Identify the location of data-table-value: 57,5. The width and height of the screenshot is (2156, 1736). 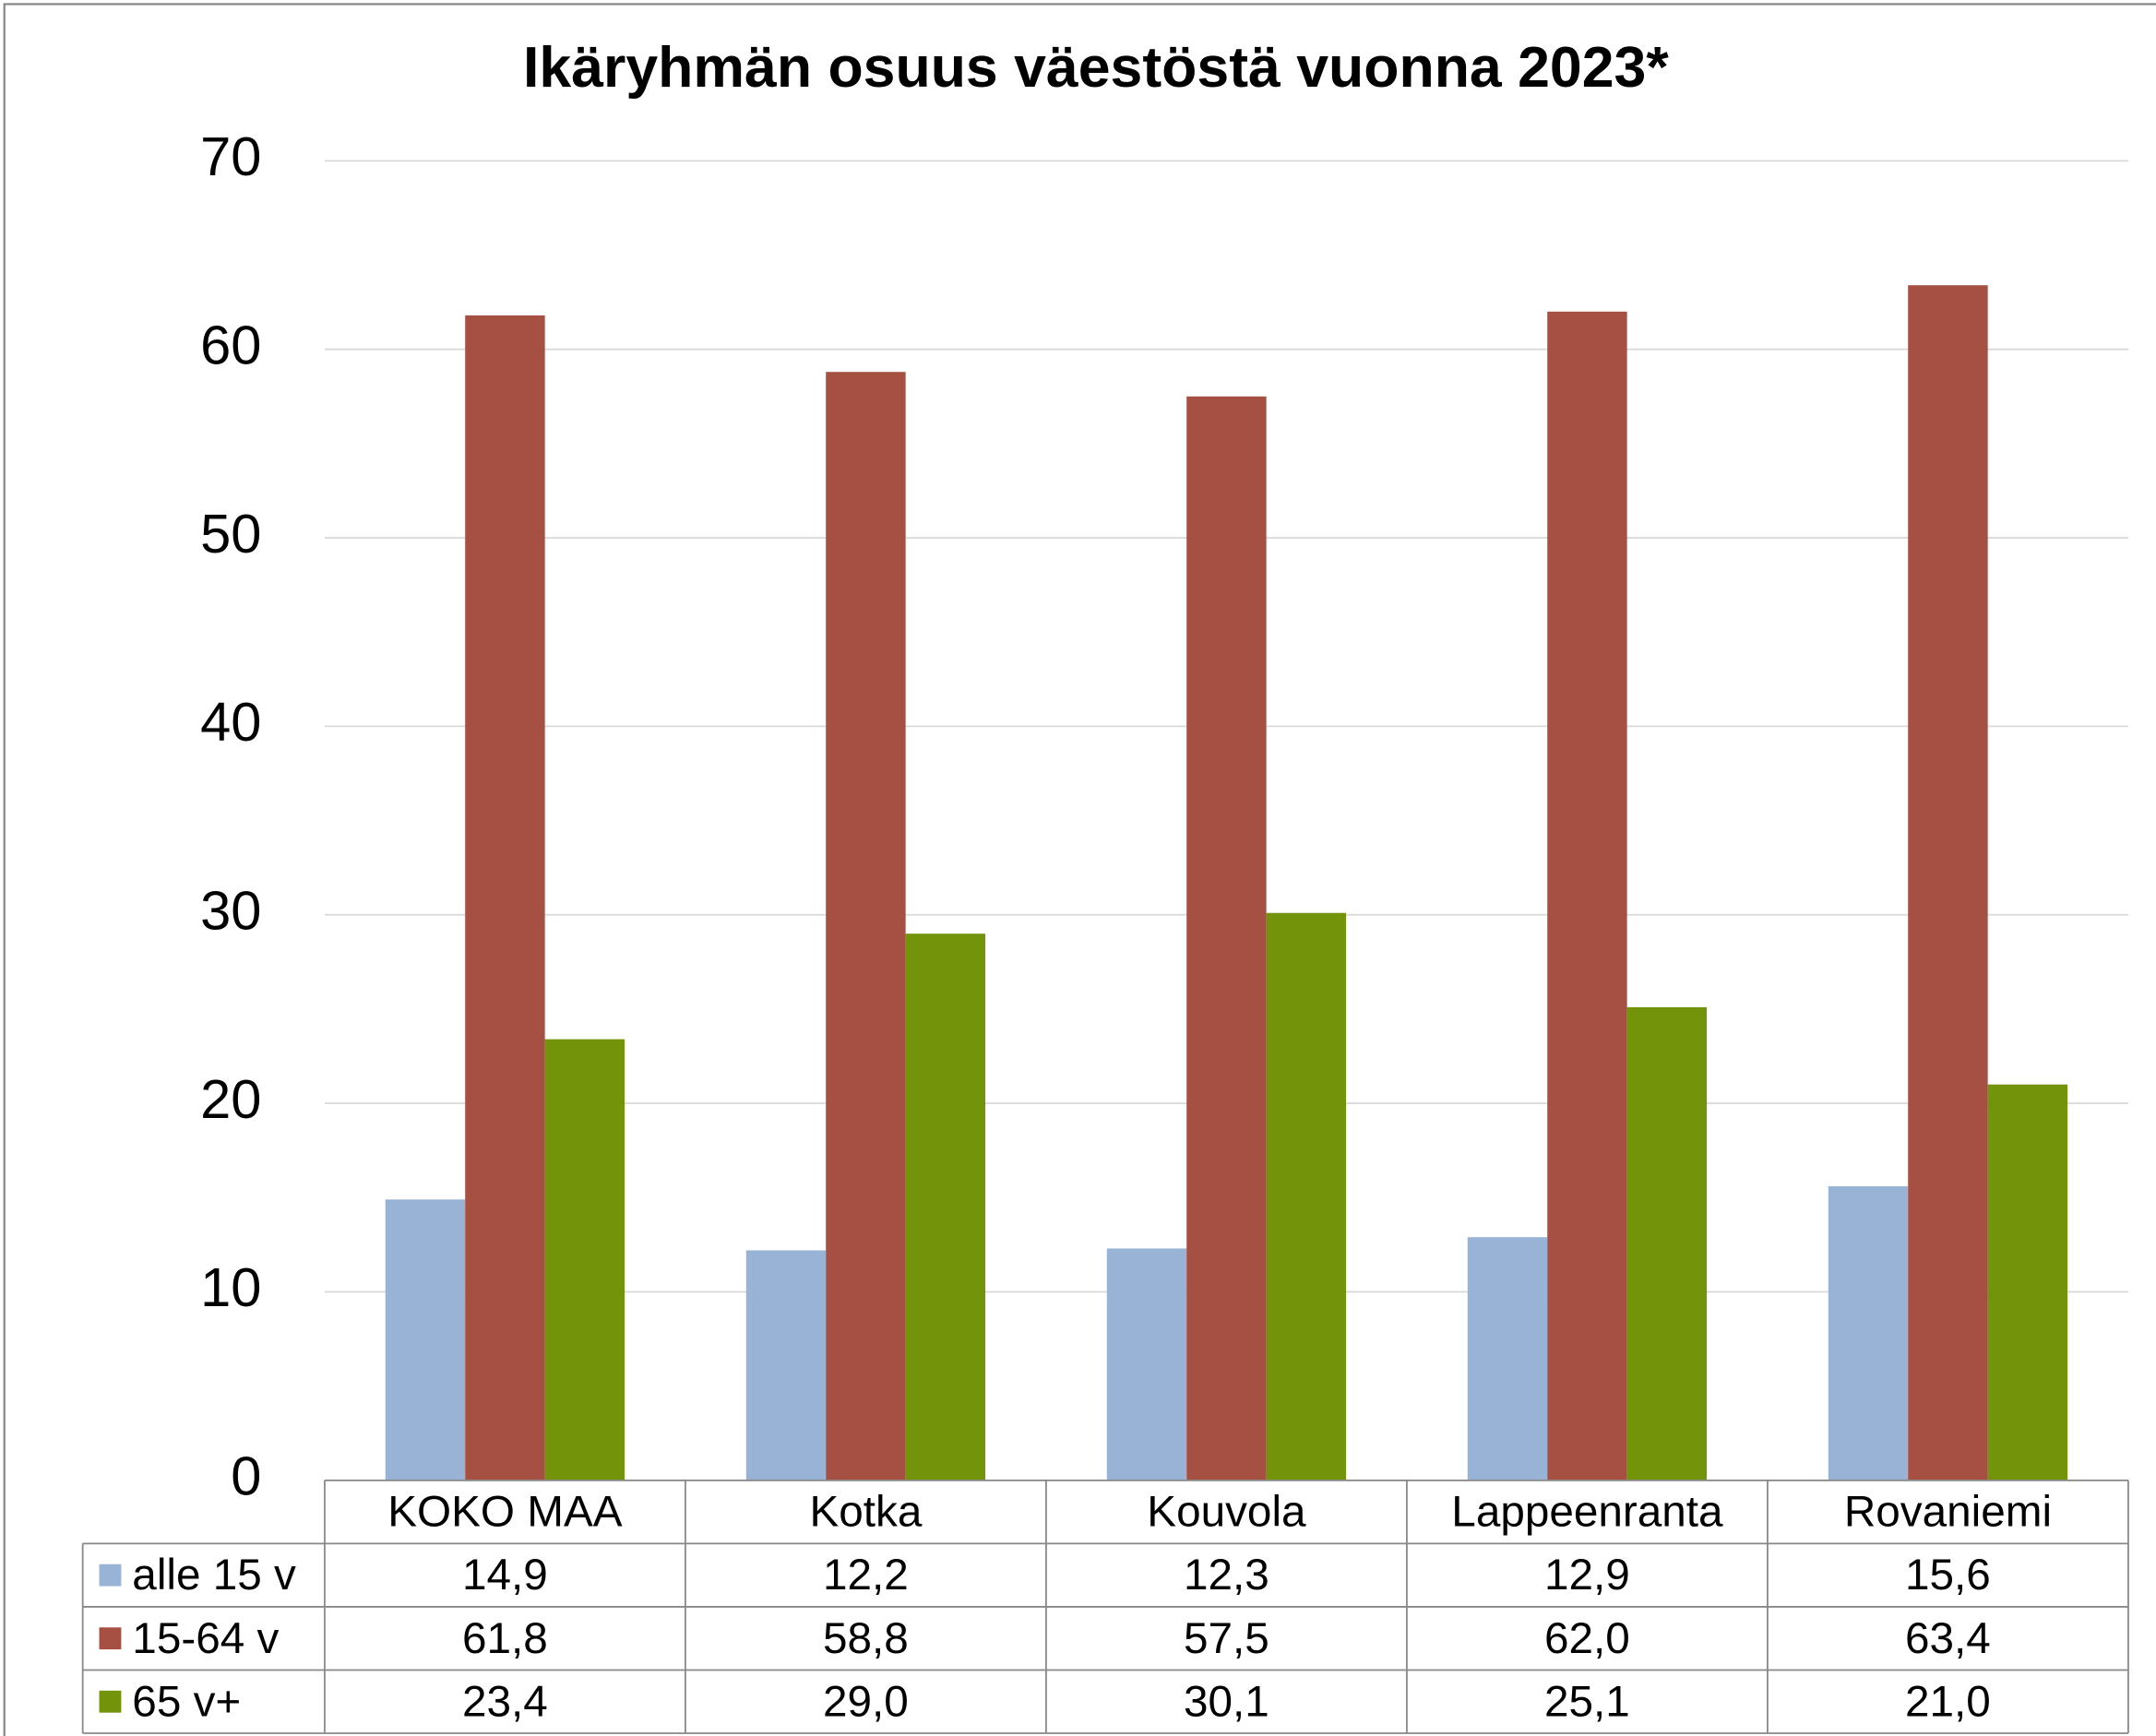
(1226, 1638).